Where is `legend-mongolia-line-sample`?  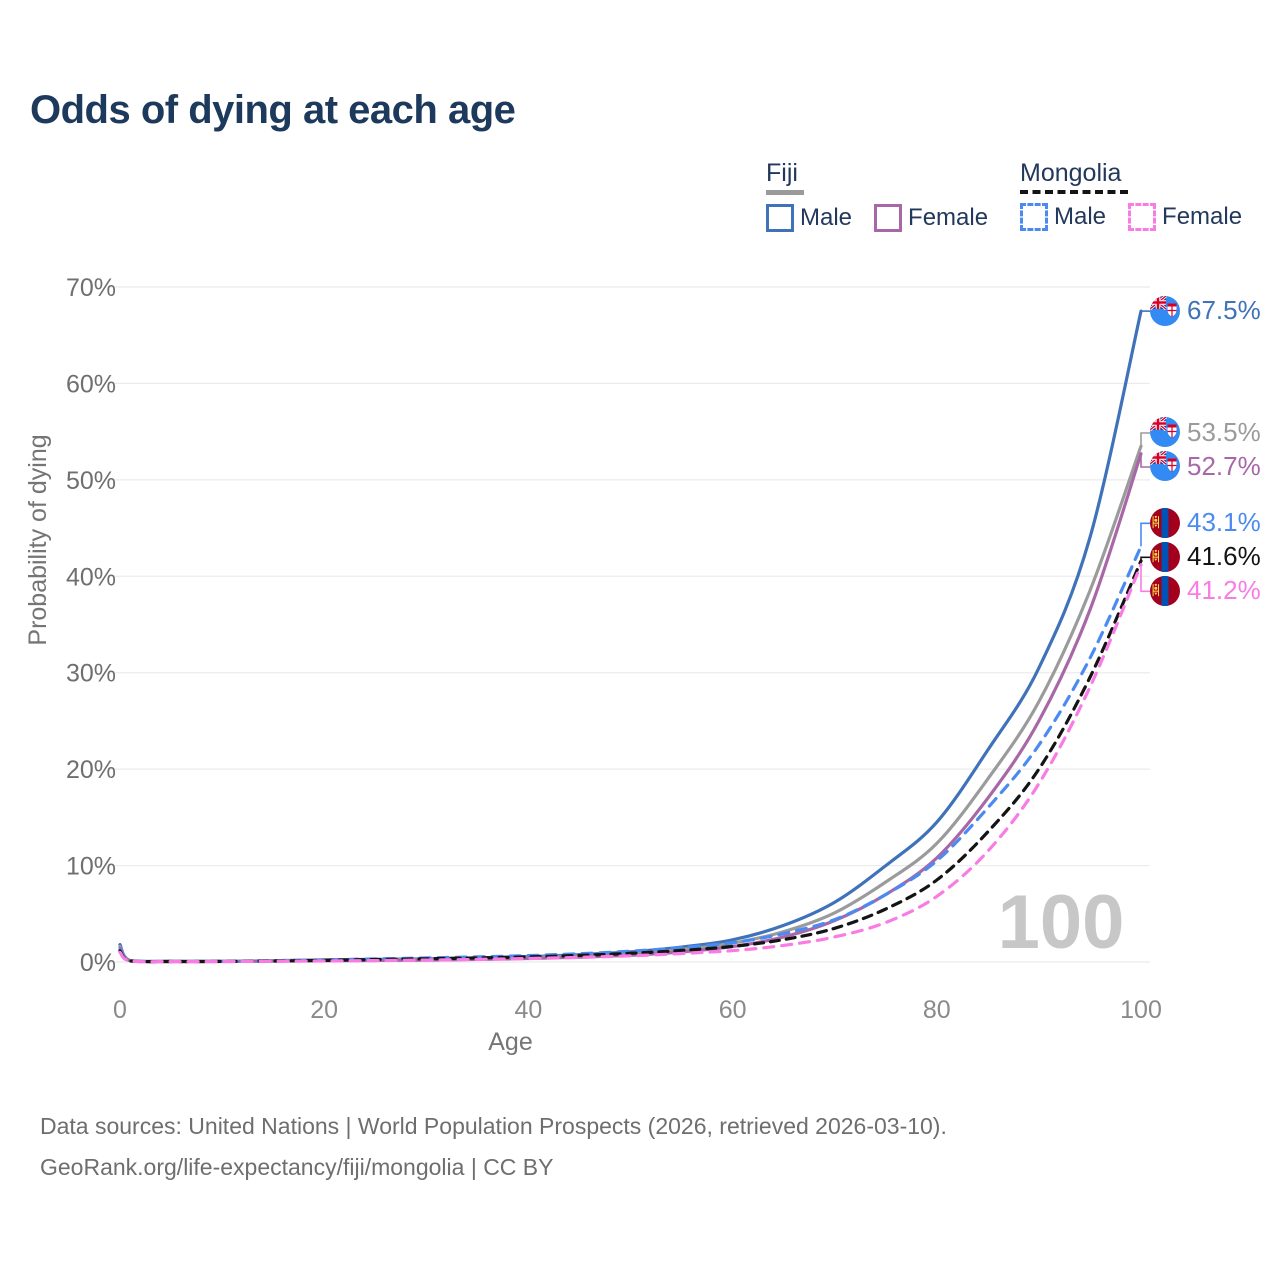
legend-mongolia-line-sample is located at coordinates (1074, 192).